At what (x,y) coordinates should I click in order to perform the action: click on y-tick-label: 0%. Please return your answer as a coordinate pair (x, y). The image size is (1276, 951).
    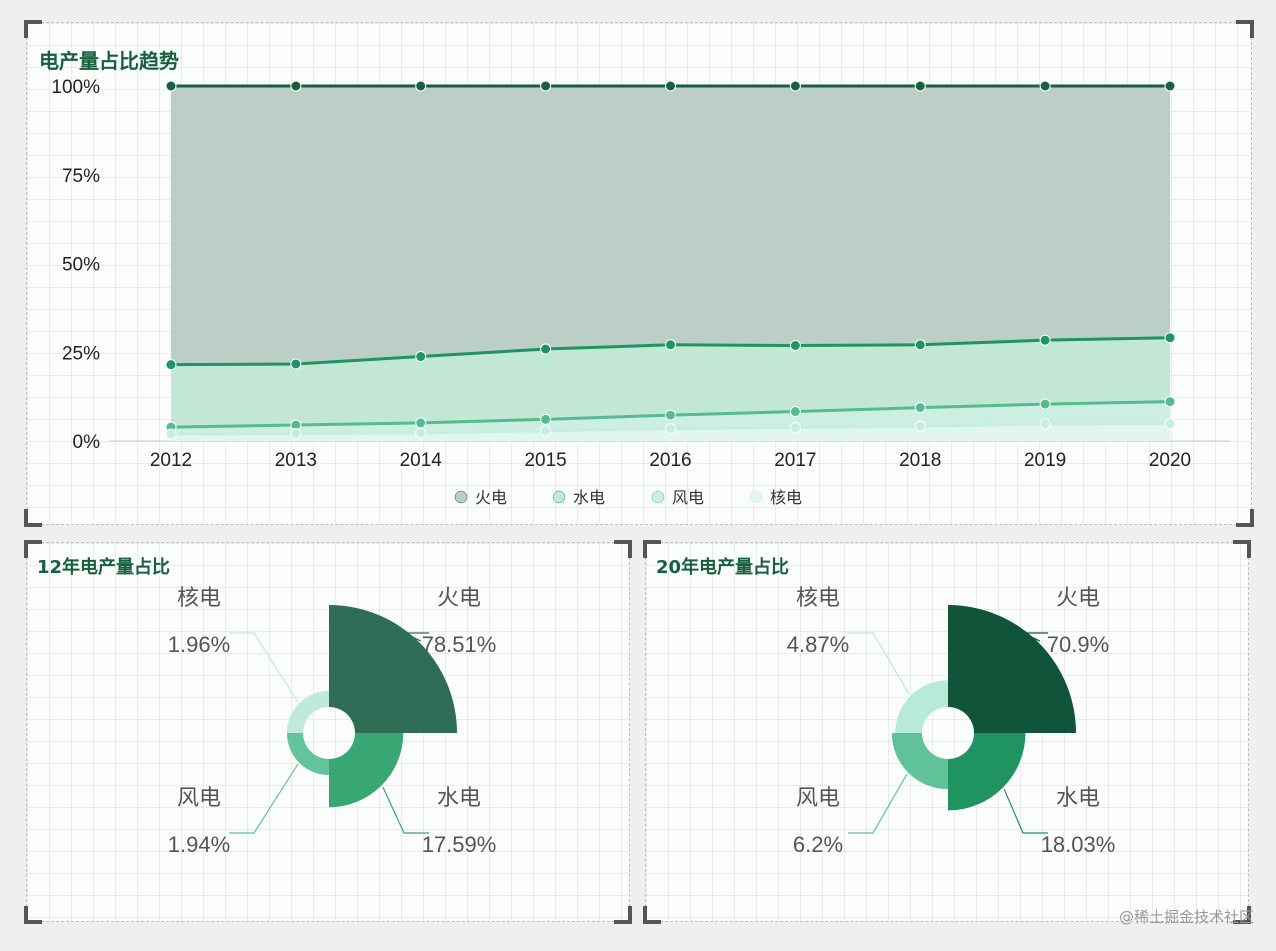
    Looking at the image, I should click on (87, 442).